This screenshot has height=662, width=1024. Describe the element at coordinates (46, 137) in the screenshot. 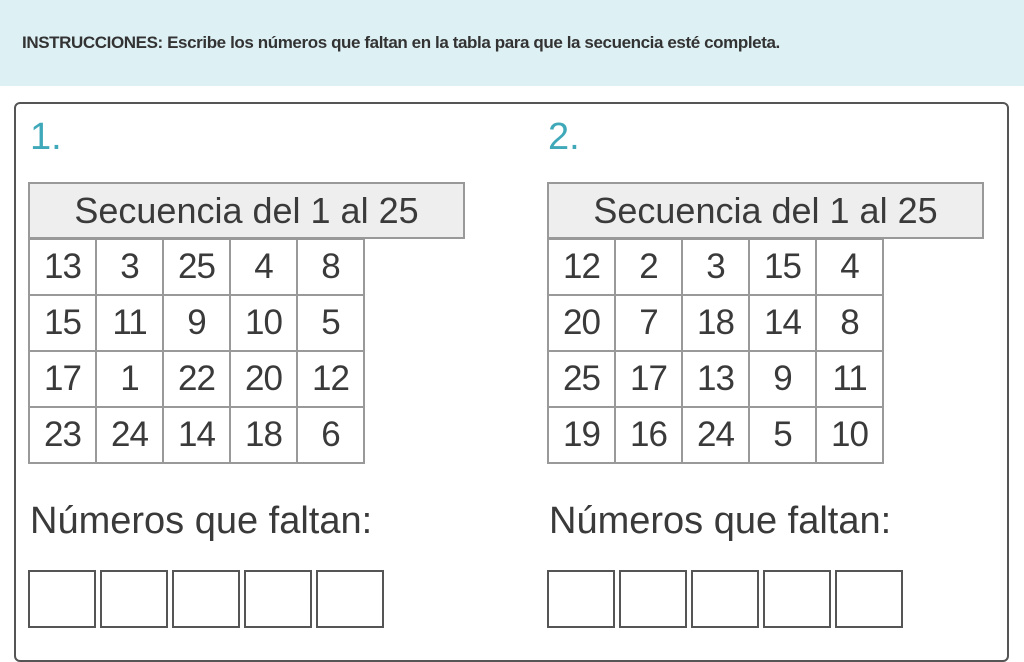

I see `exercise-number: 1.` at that location.